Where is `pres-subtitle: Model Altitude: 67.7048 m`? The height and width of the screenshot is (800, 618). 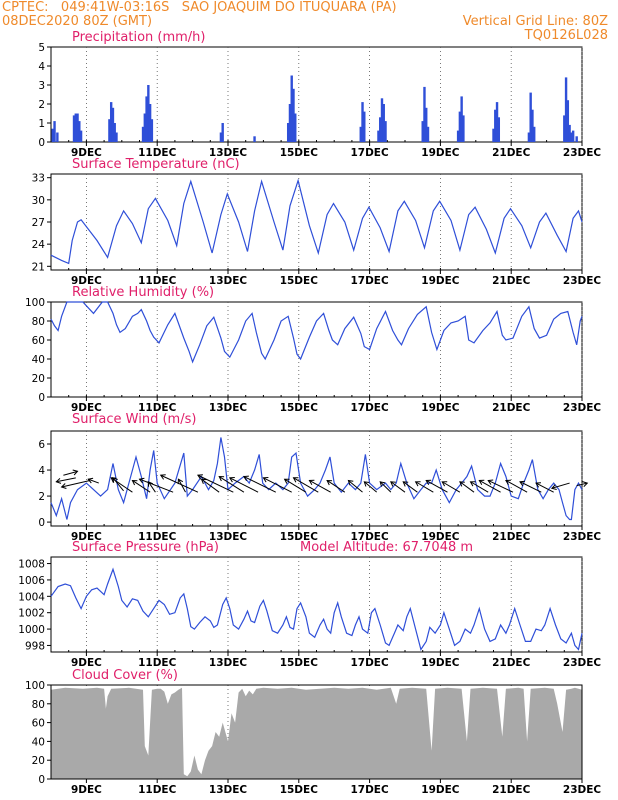 pres-subtitle: Model Altitude: 67.7048 m is located at coordinates (386, 547).